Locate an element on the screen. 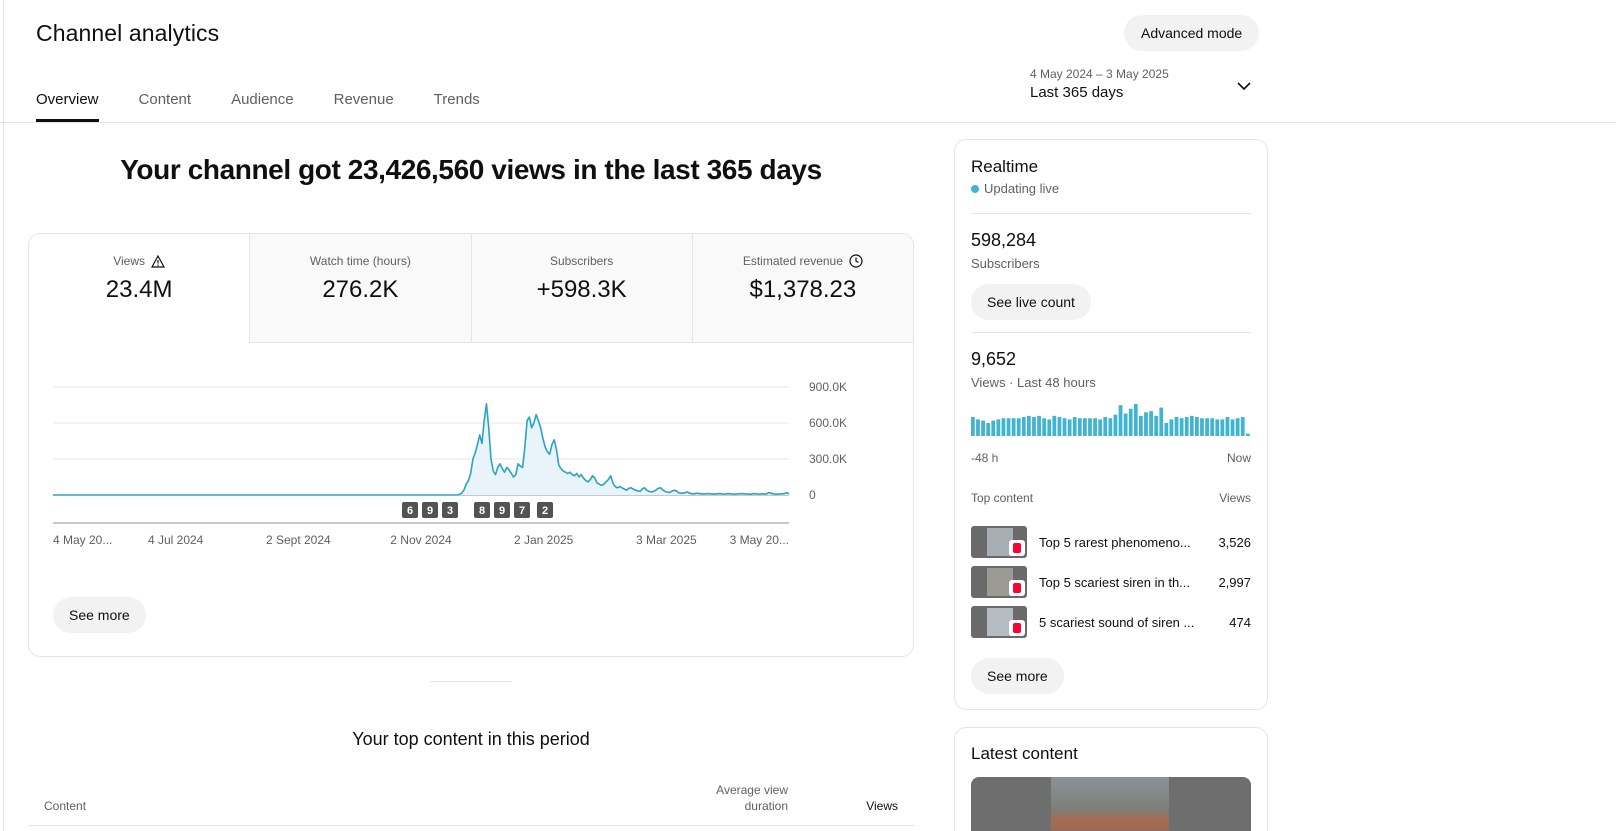  tab-revenue: Revenue is located at coordinates (363, 99).